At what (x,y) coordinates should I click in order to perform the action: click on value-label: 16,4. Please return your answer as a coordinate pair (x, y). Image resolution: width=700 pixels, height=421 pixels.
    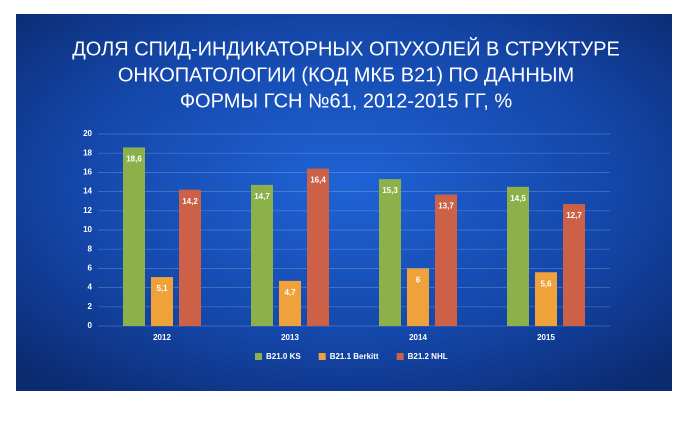
    Looking at the image, I should click on (318, 180).